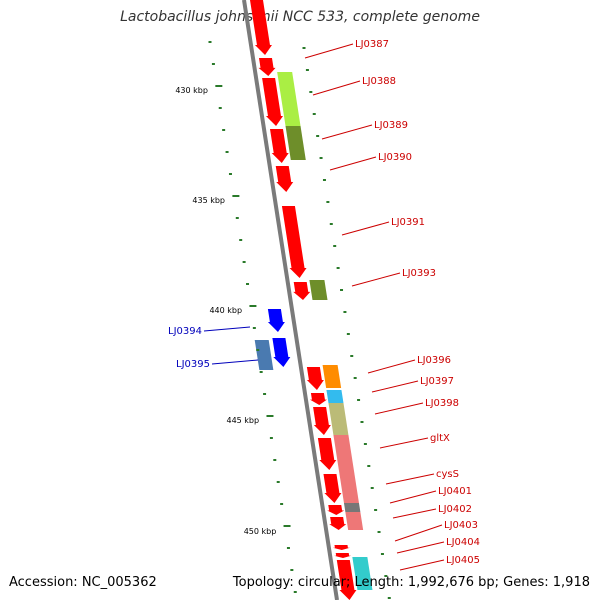 This screenshot has width=600, height=600. I want to click on gene-label-lj0389: LJ0389, so click(391, 125).